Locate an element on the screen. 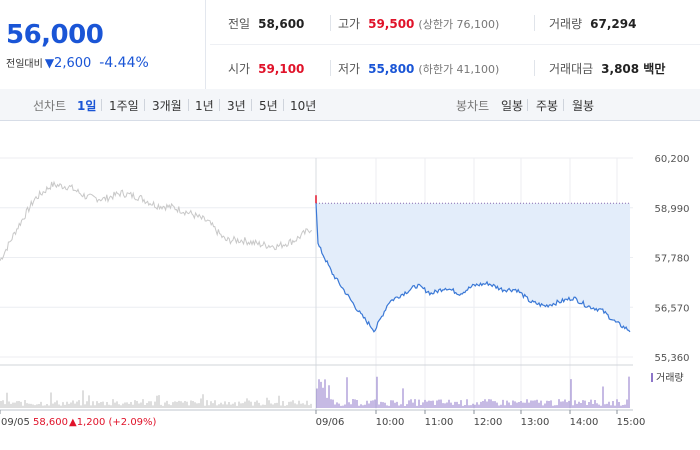 The height and width of the screenshot is (450, 700). x-tick-label: 15:00 is located at coordinates (631, 422).